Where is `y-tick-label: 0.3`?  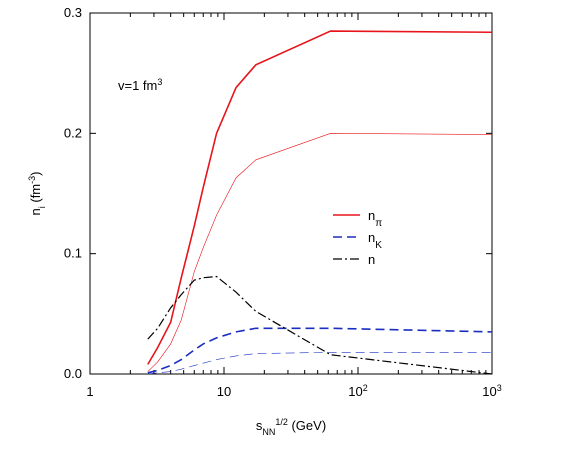 y-tick-label: 0.3 is located at coordinates (73, 12).